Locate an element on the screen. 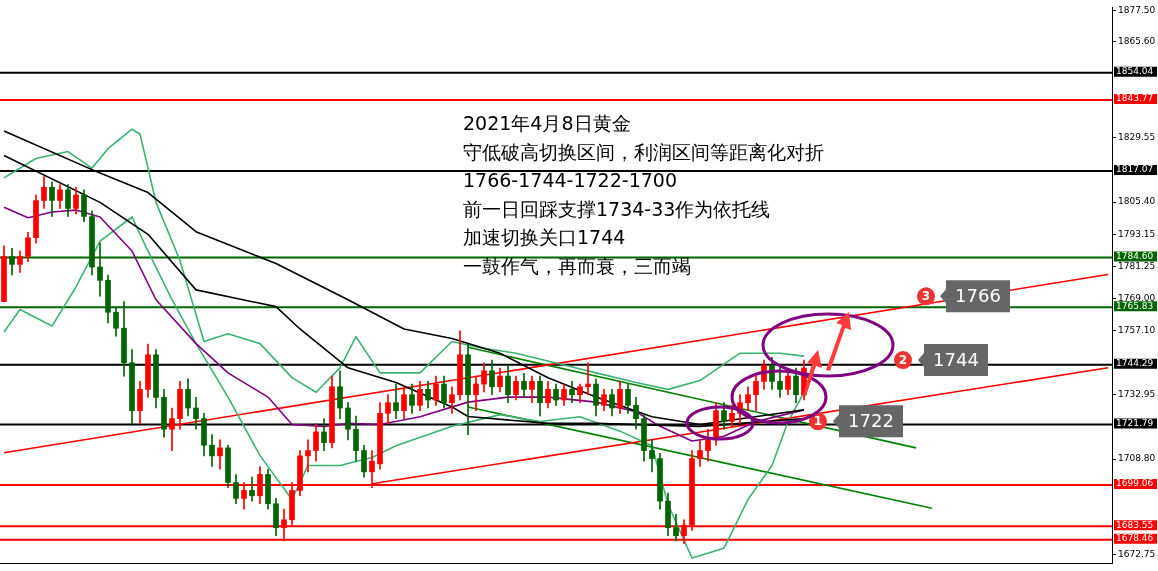  annotation: 2021年4月8日黄金 is located at coordinates (547, 122).